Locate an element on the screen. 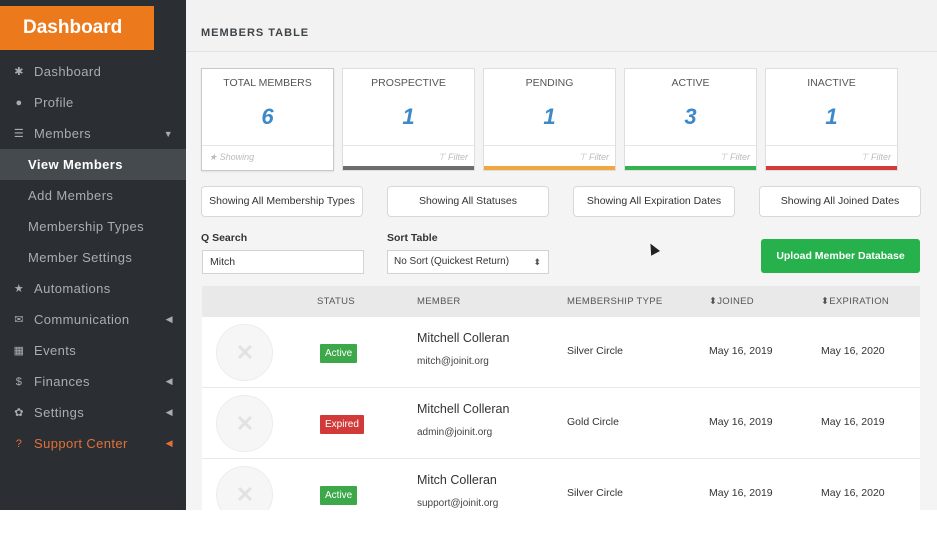  sidebar-item-label: Dashboard is located at coordinates (68, 71).